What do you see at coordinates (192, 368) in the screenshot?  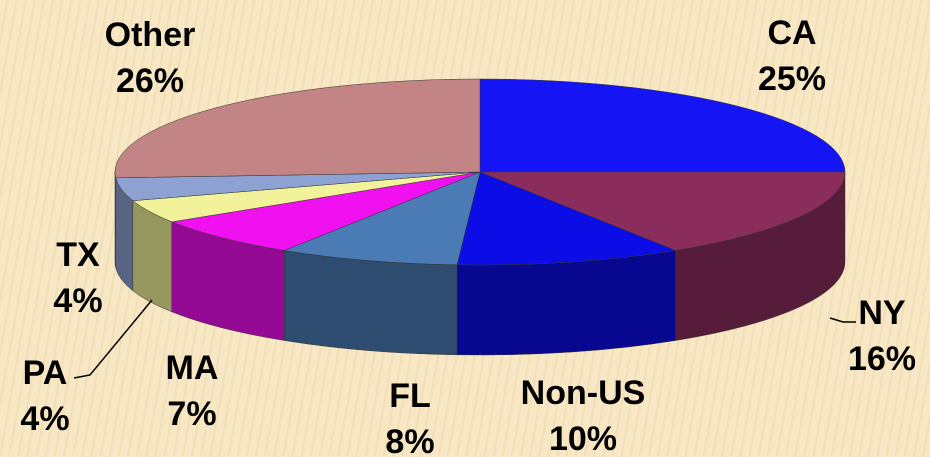 I see `slice-label: MA` at bounding box center [192, 368].